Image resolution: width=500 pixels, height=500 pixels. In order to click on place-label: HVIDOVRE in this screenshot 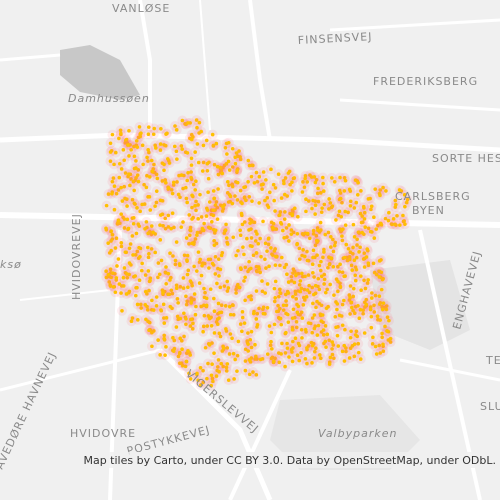, I will do `click(103, 433)`.